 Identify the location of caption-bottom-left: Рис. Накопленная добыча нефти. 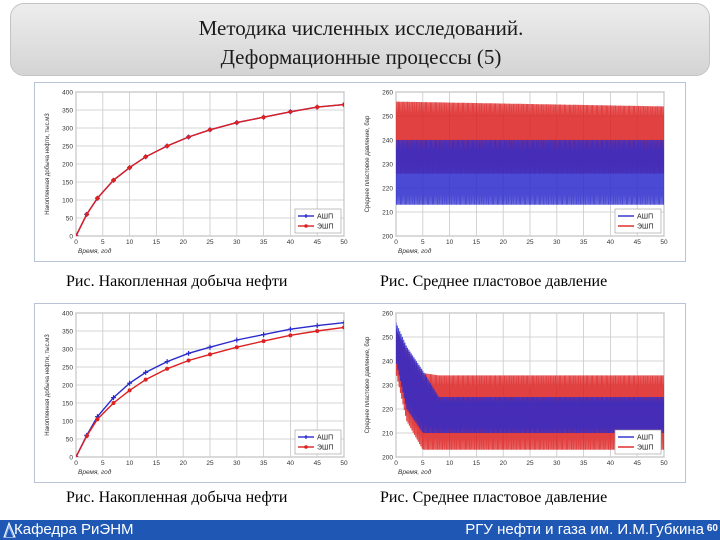
(177, 497).